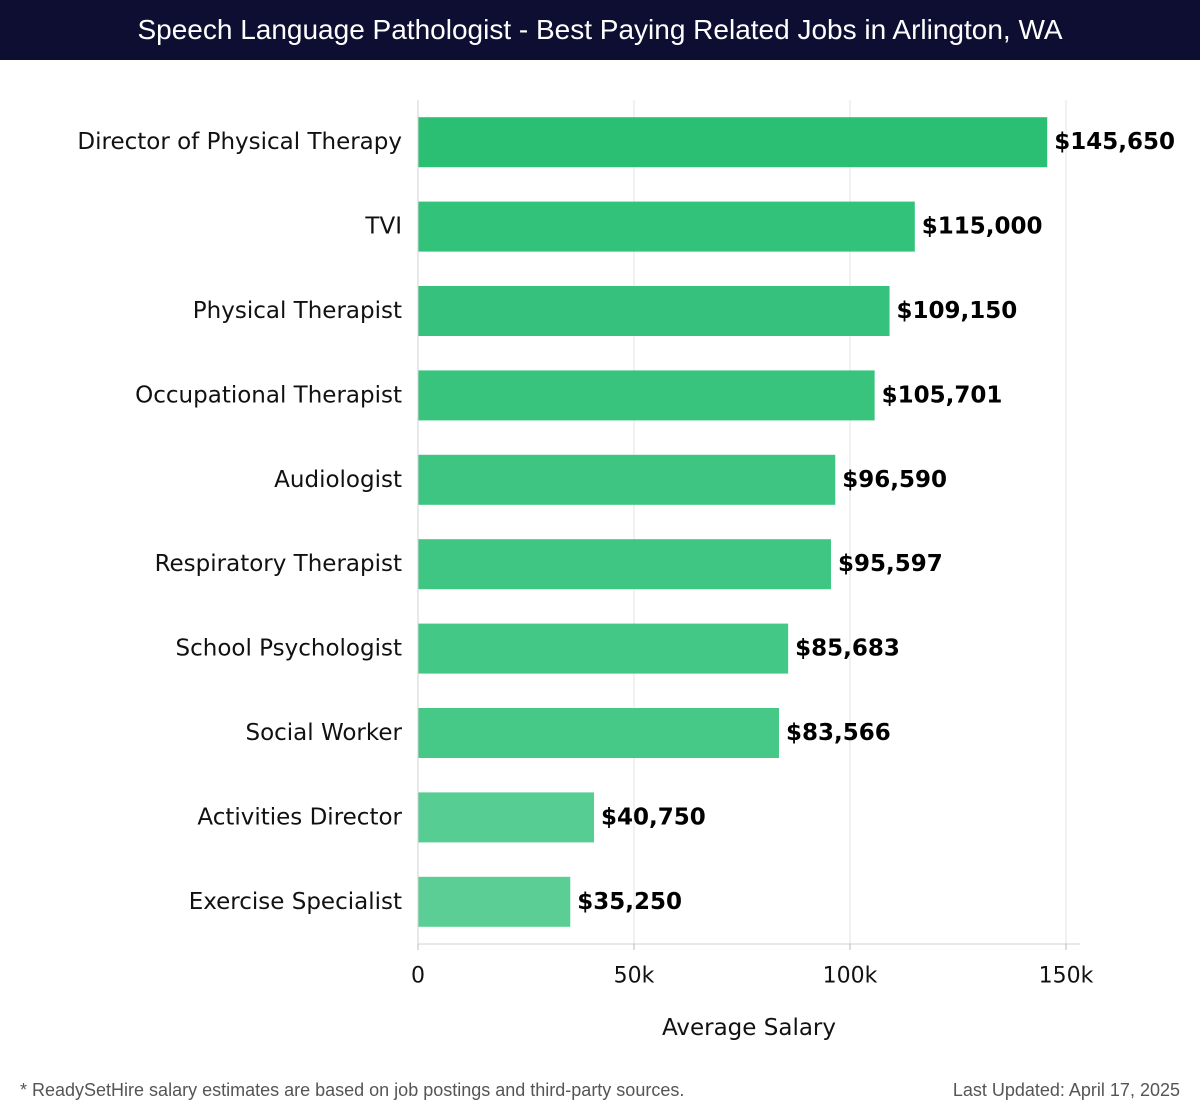  Describe the element at coordinates (629, 902) in the screenshot. I see `data-label: $35,250` at that location.